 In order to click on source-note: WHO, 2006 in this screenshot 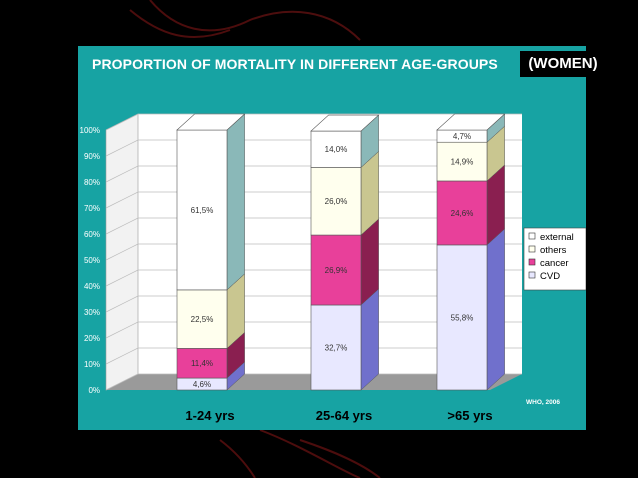, I will do `click(543, 402)`.